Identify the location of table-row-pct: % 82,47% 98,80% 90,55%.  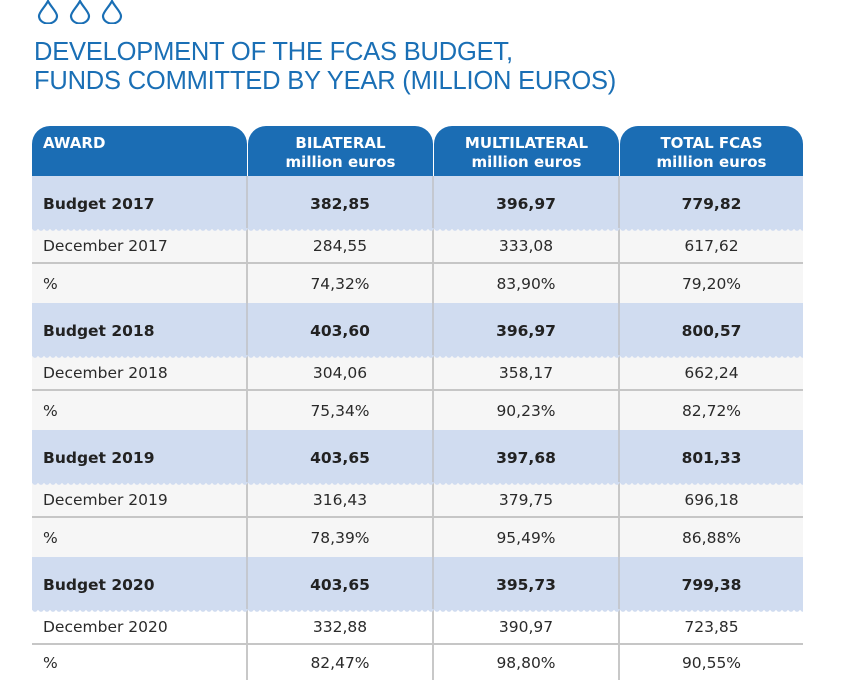
(417, 662).